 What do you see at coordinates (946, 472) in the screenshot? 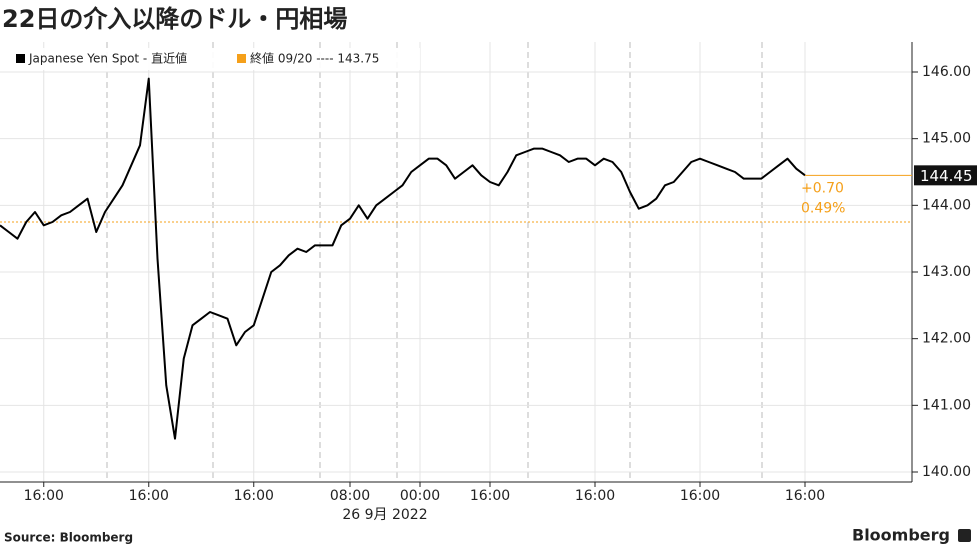
I see `y-tick-label: 140.00` at bounding box center [946, 472].